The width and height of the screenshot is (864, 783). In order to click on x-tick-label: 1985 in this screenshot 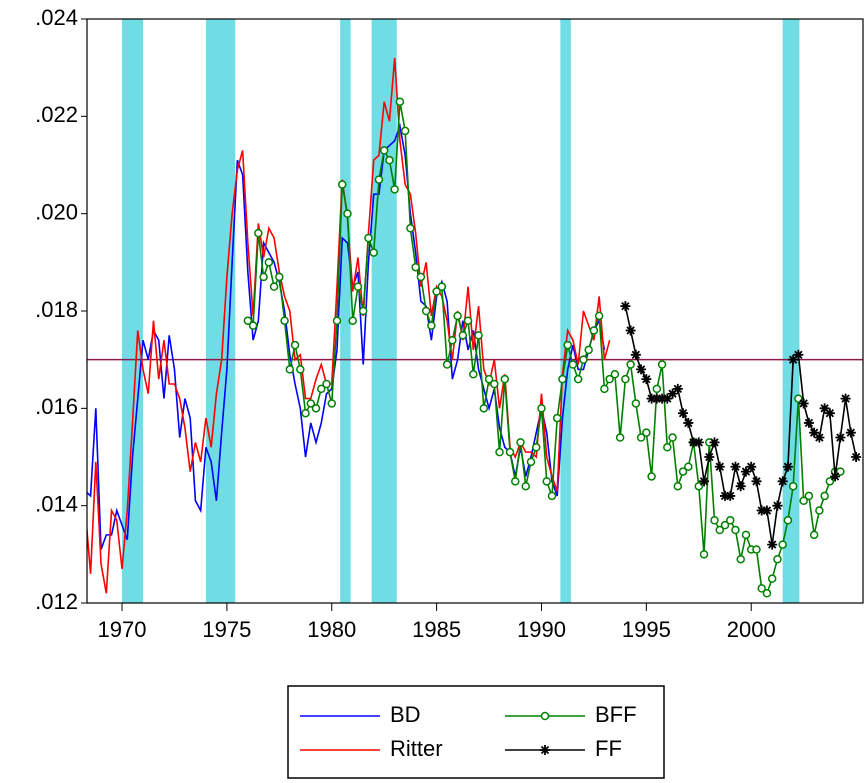, I will do `click(436, 629)`.